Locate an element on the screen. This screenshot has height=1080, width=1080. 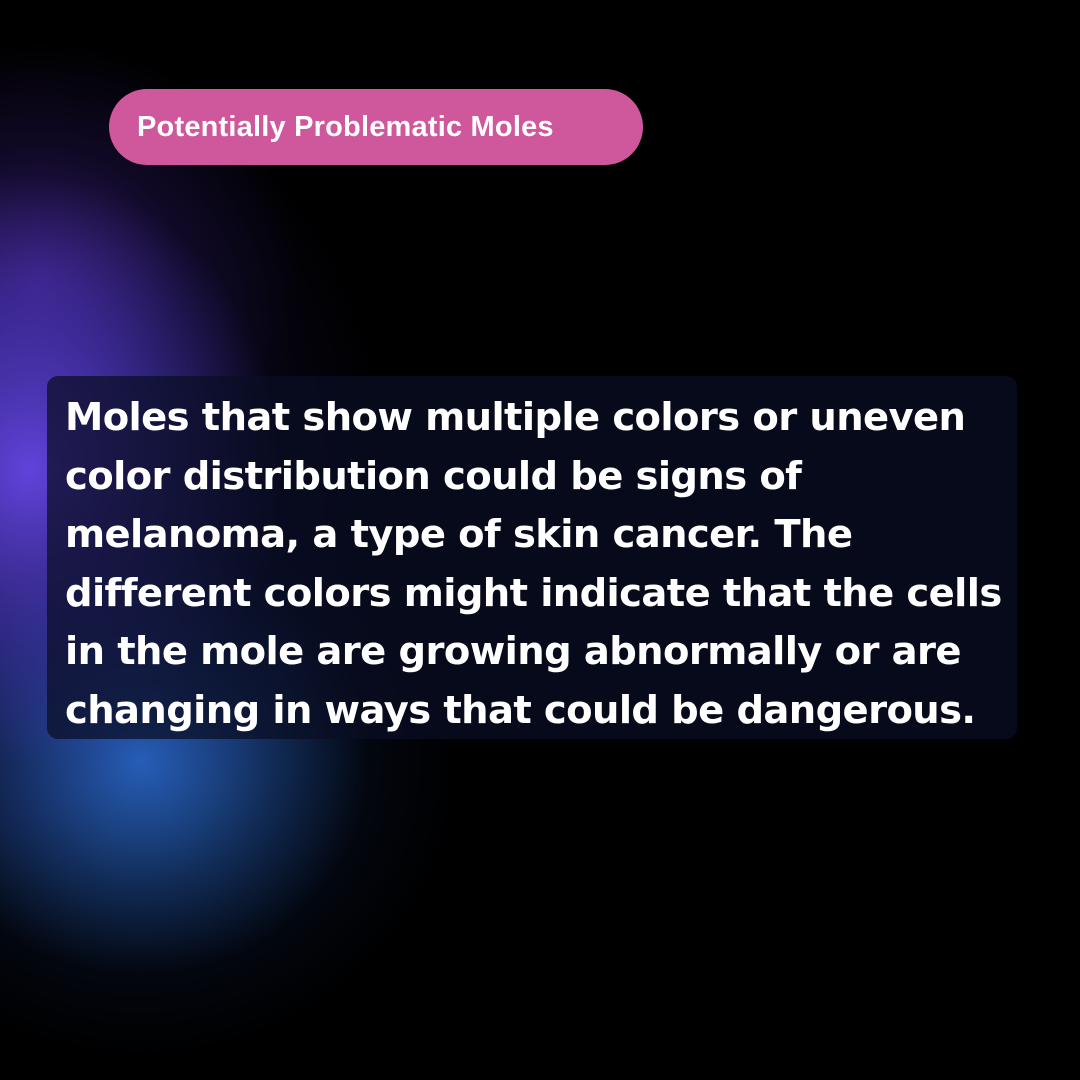
title-pill: Potentially Problematic Moles is located at coordinates (376, 127).